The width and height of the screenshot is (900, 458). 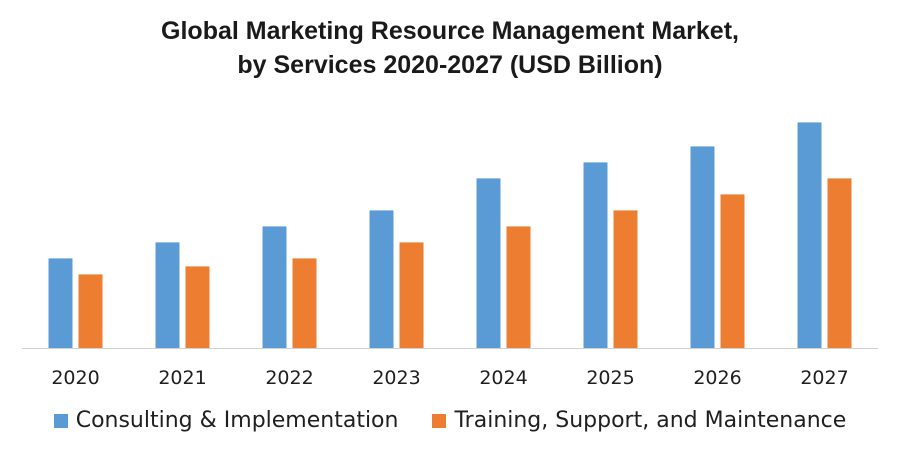 What do you see at coordinates (289, 378) in the screenshot?
I see `x-tick-label-2022: 2022` at bounding box center [289, 378].